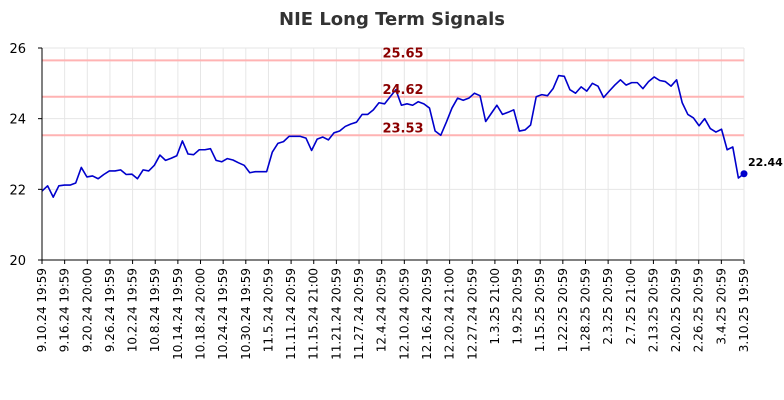 The width and height of the screenshot is (784, 400). What do you see at coordinates (133, 310) in the screenshot?
I see `x-tick-label: 10.2.24 19:59` at bounding box center [133, 310].